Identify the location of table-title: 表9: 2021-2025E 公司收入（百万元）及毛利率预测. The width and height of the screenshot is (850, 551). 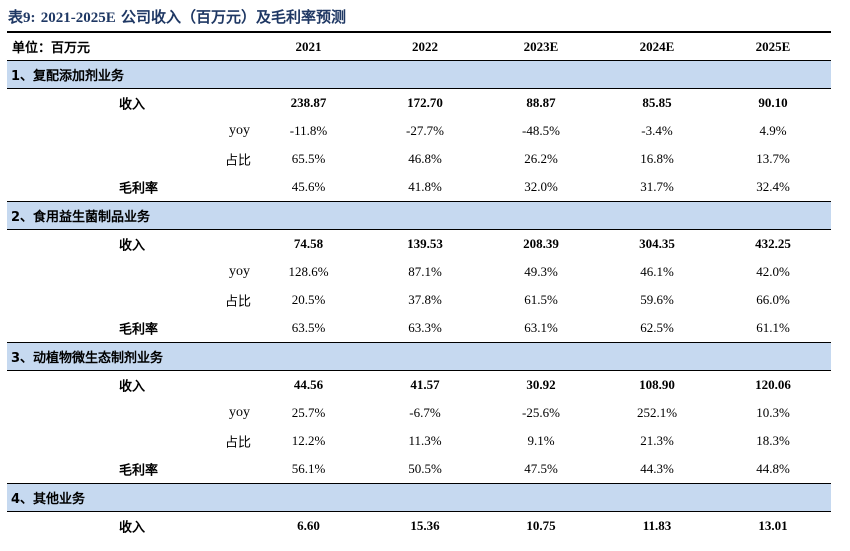
(177, 17).